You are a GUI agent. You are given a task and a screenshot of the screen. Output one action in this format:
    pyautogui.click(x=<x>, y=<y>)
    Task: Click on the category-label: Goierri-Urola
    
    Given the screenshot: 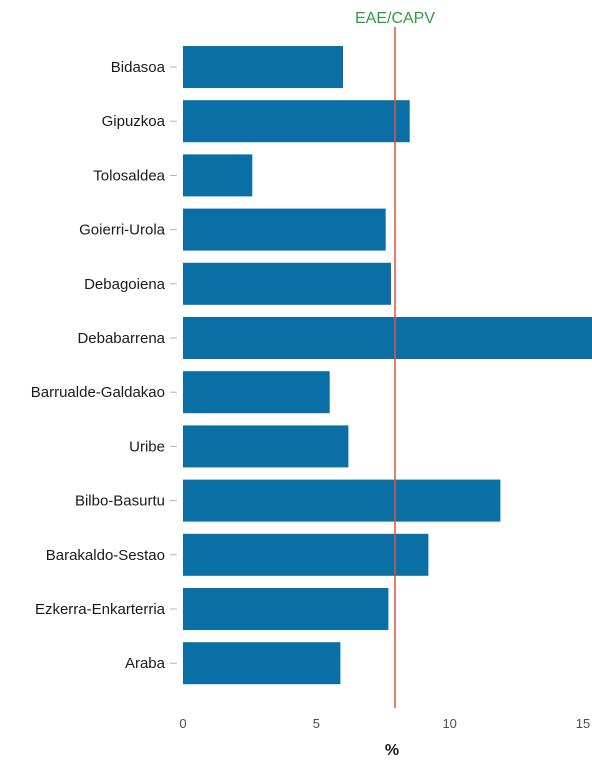 What is the action you would take?
    pyautogui.click(x=122, y=230)
    